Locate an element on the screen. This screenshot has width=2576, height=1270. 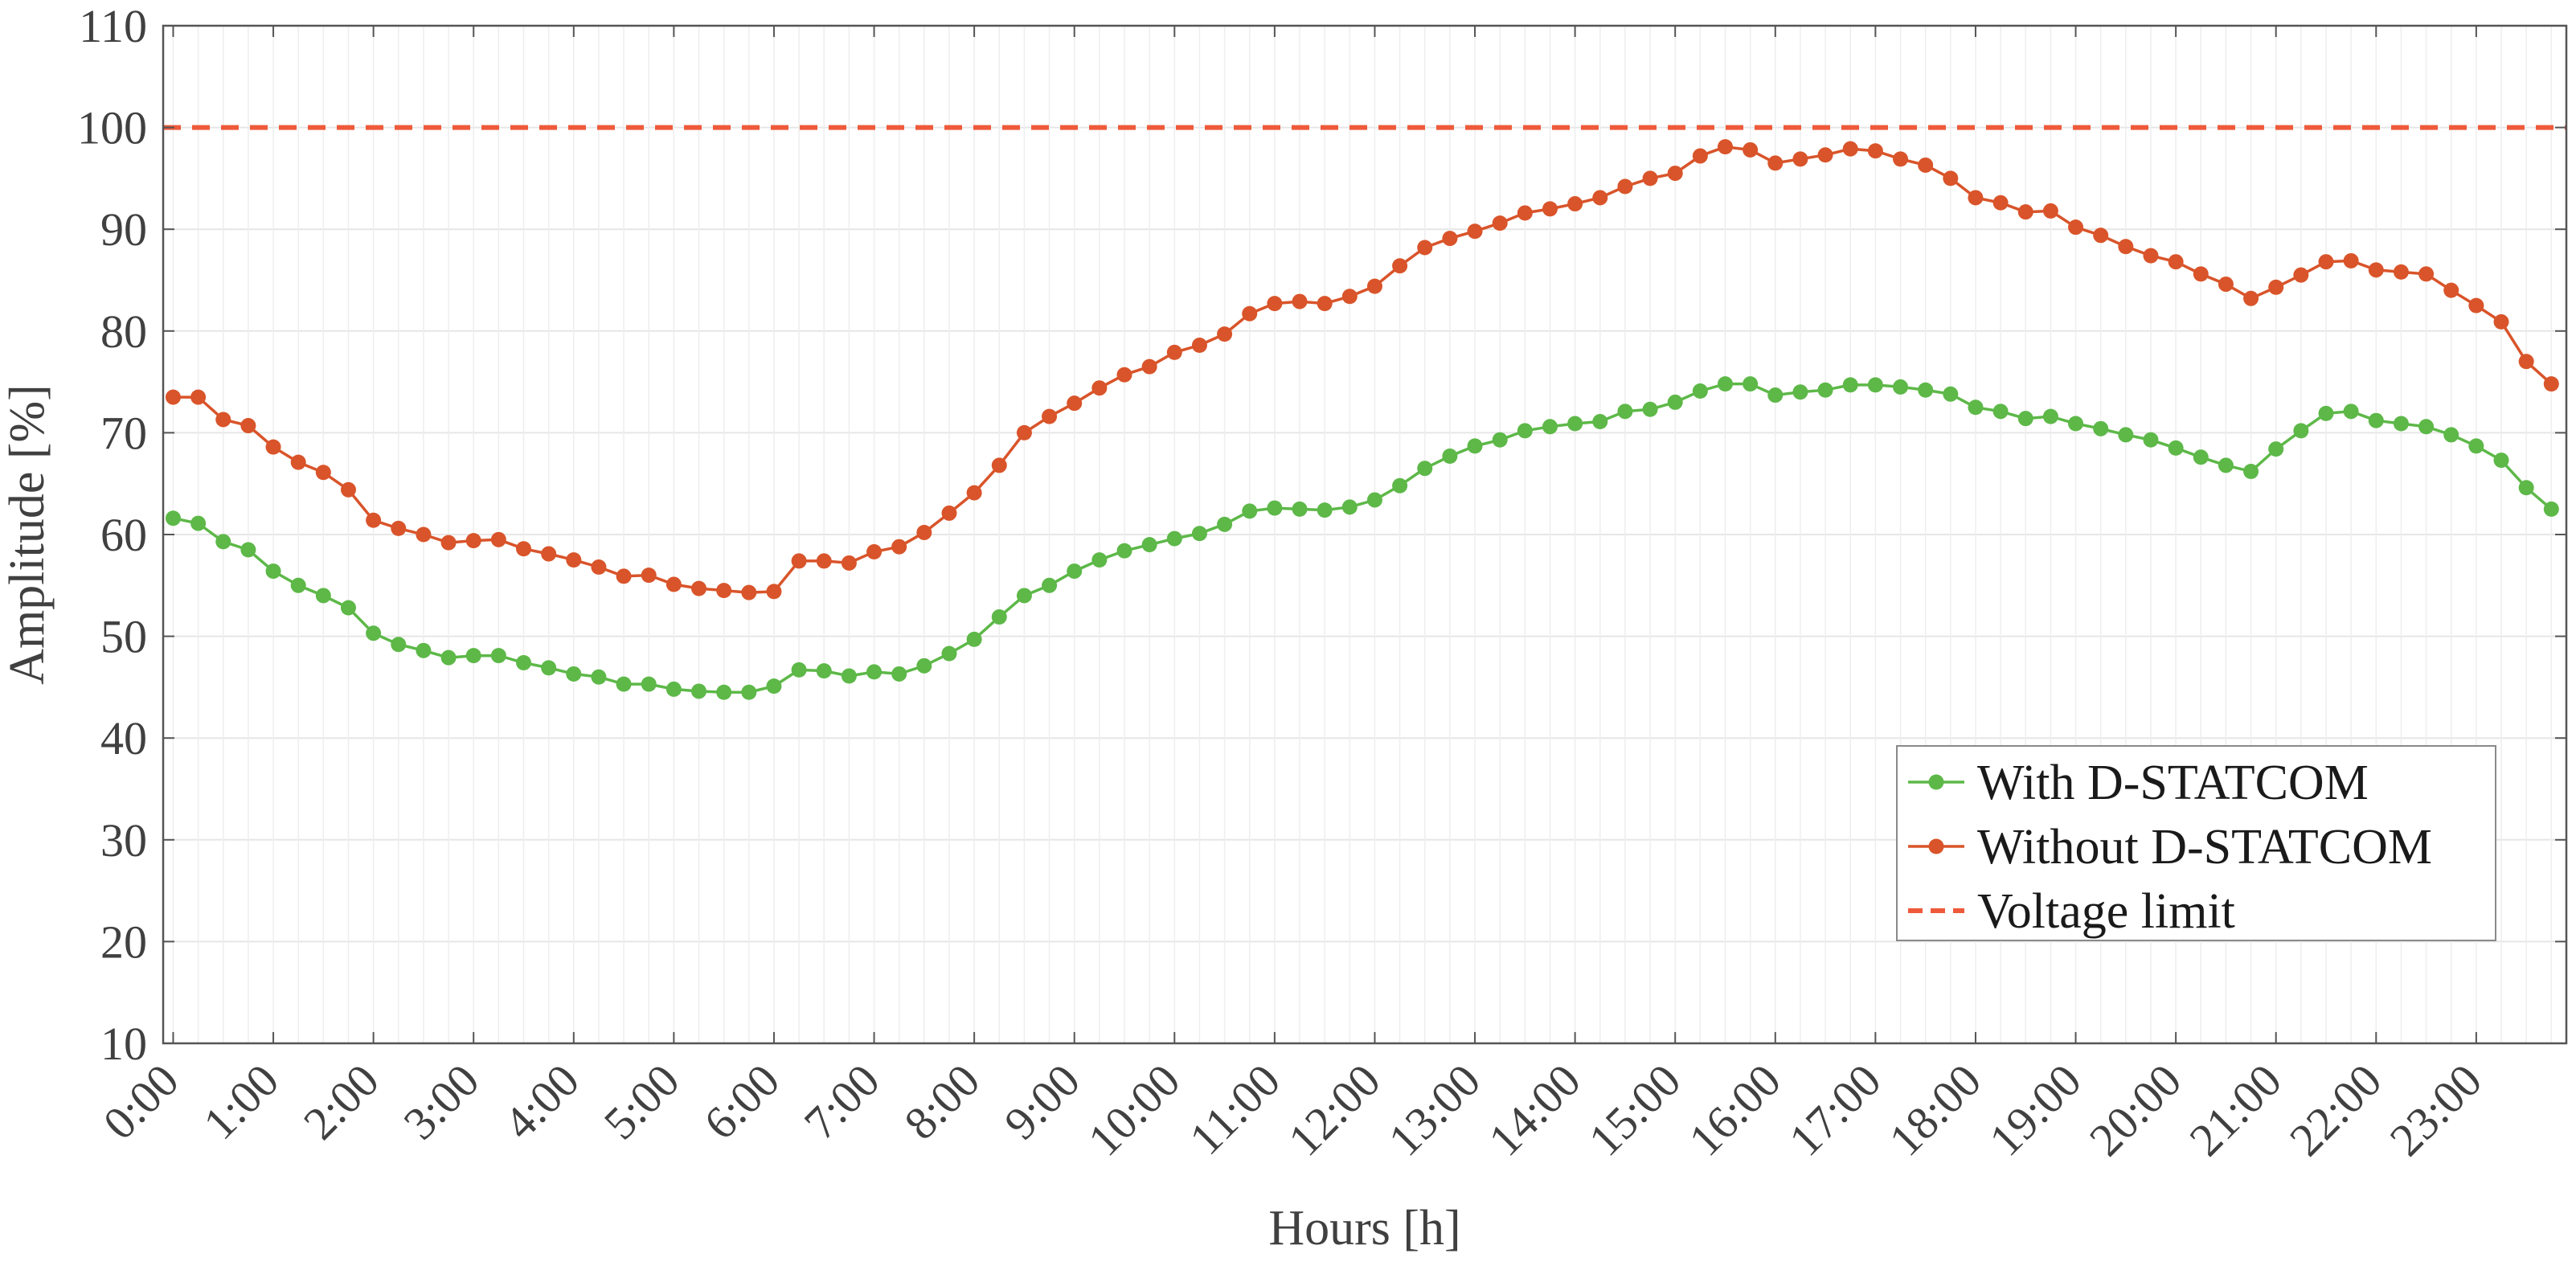
legend-label: Without D-STATCOM is located at coordinates (2204, 847).